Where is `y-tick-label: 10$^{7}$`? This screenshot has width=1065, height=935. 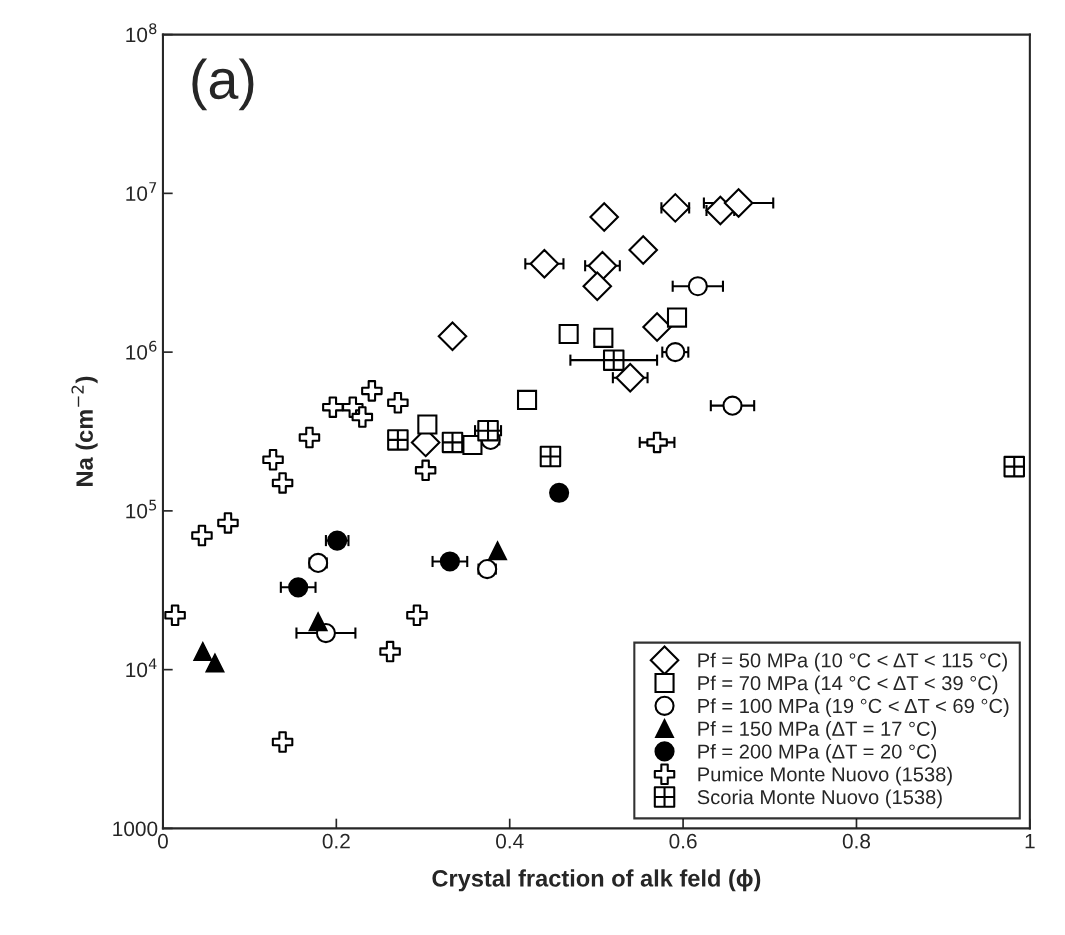
y-tick-label: 10$^{7}$ is located at coordinates (141, 191).